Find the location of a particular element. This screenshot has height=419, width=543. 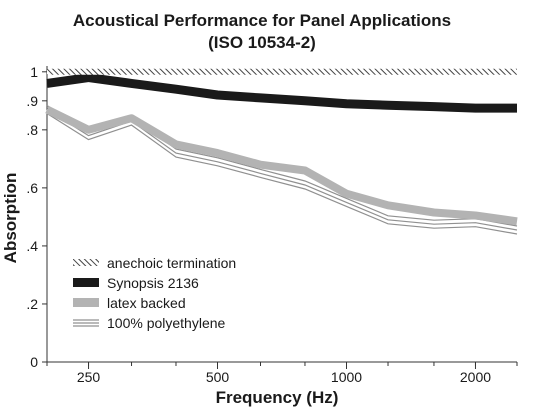

x-tick-label: 2000 is located at coordinates (475, 377).